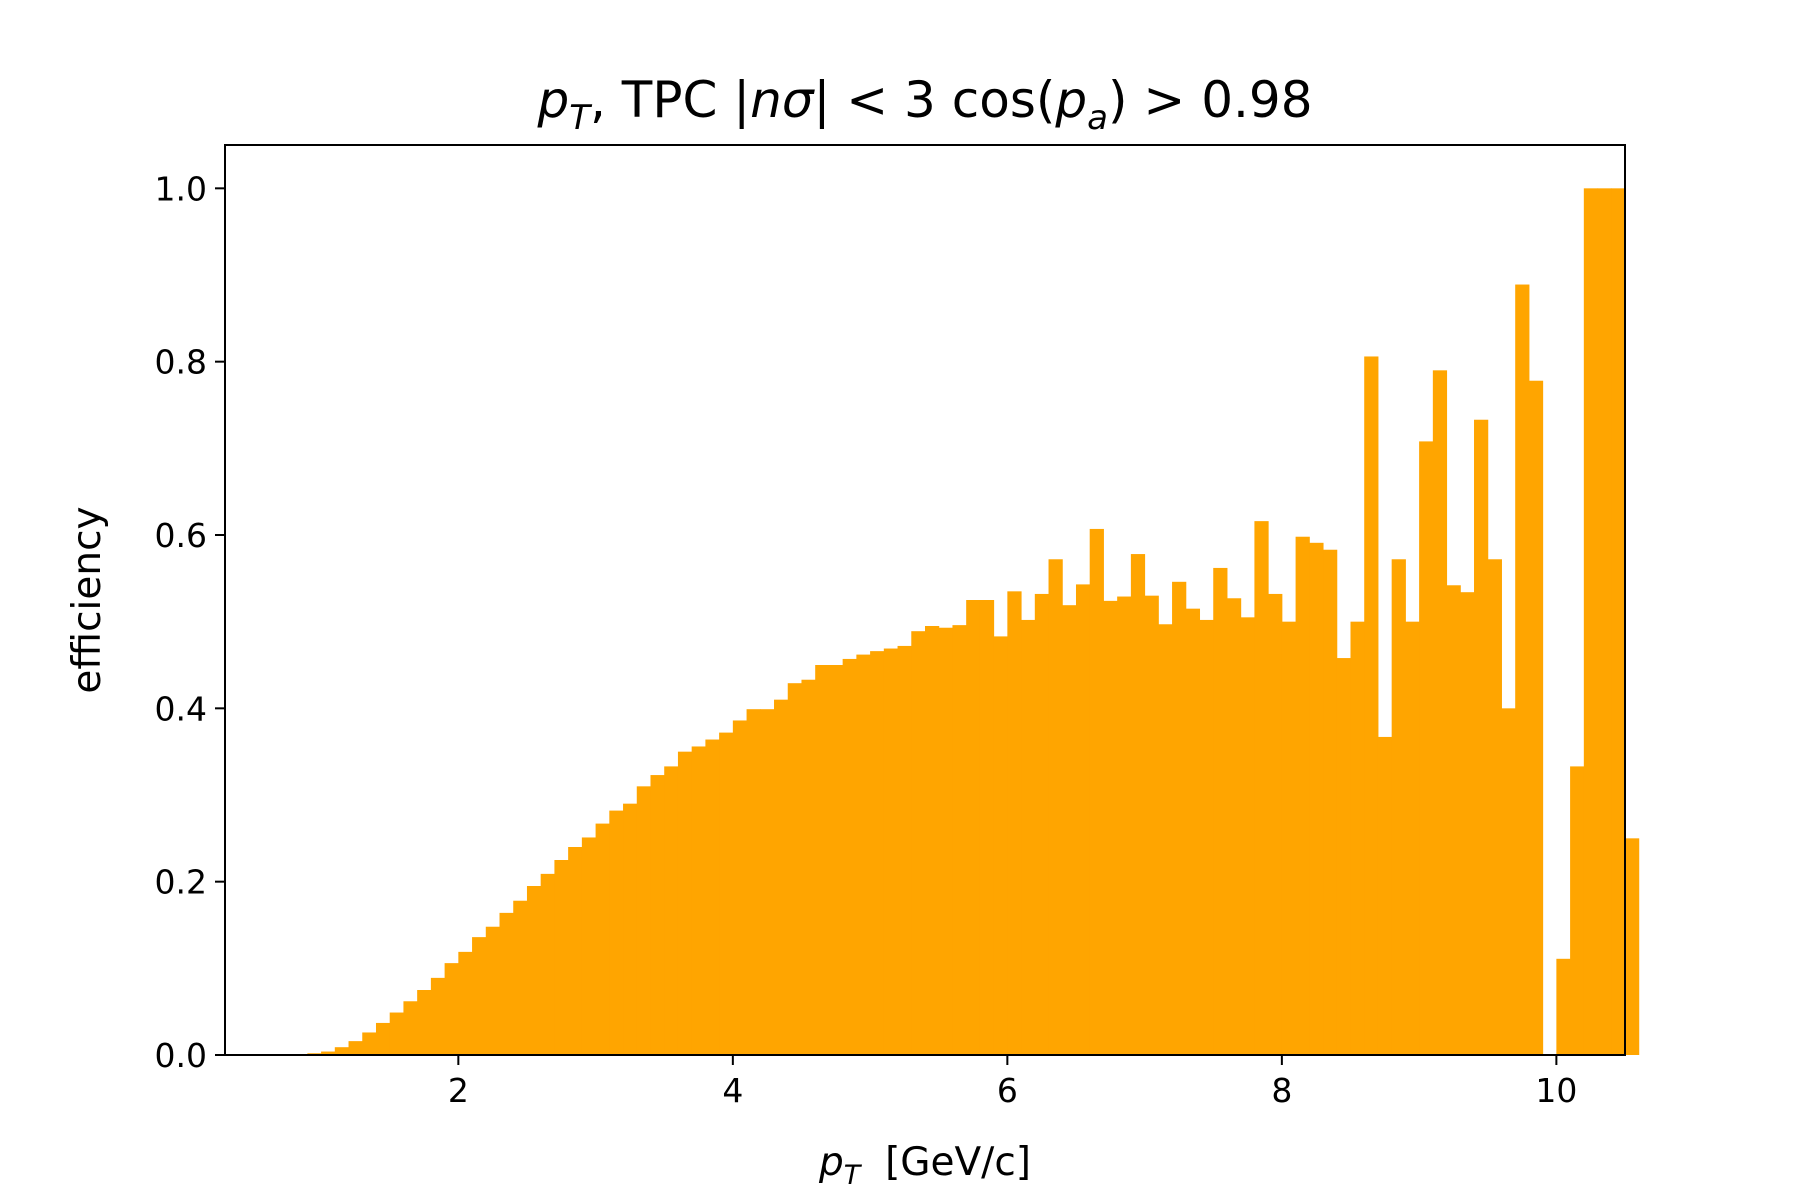 The image size is (1800, 1200). I want to click on x-tick-label: 4, so click(732, 1090).